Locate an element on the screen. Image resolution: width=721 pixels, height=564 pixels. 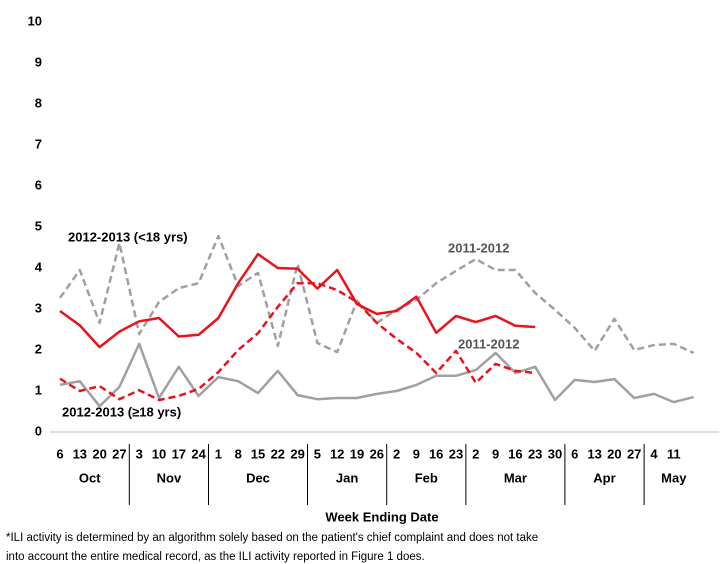
month-label: Mar is located at coordinates (515, 477).